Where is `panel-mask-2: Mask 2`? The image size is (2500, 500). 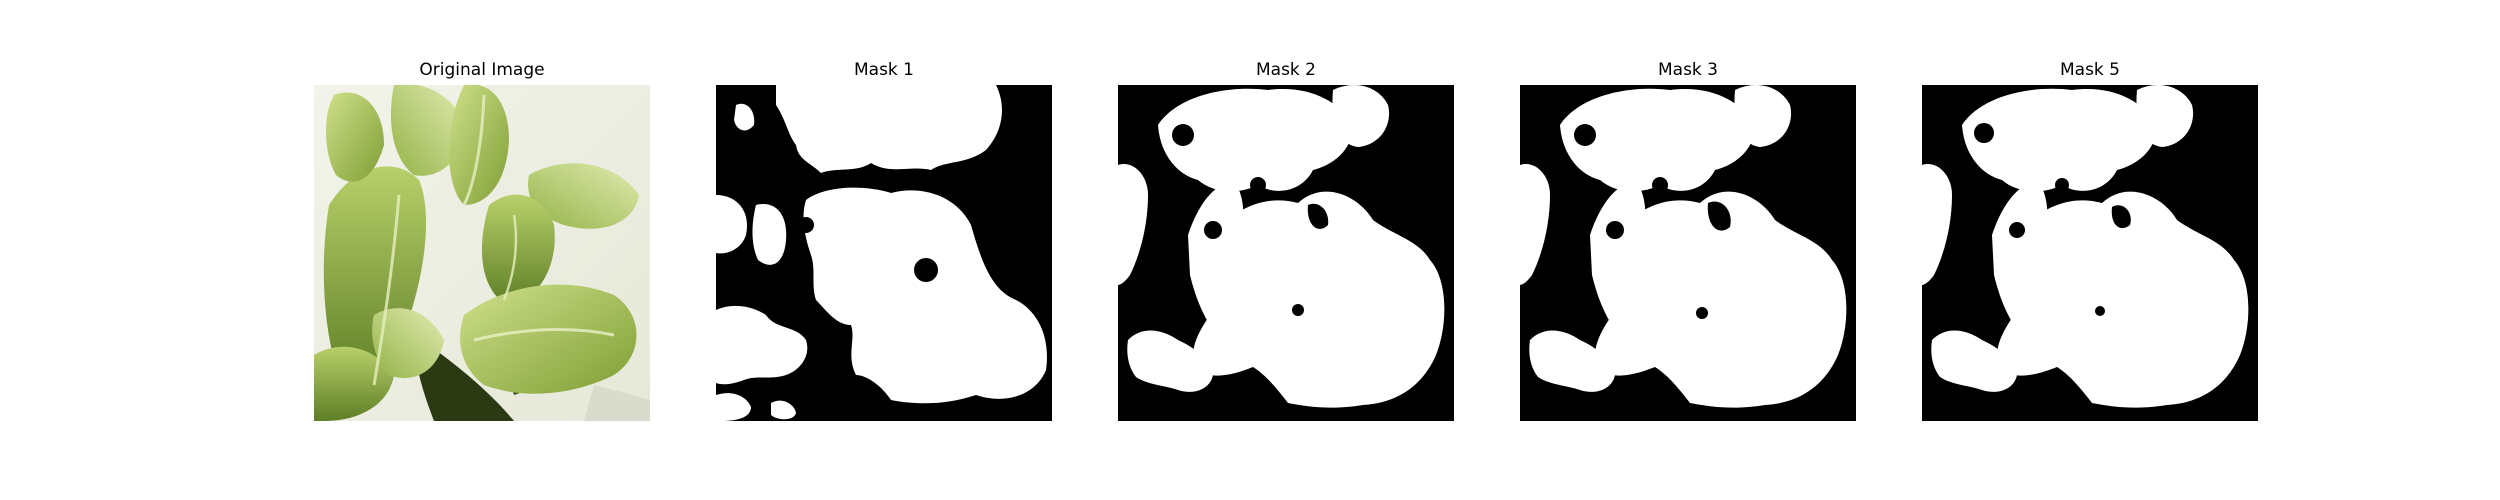
panel-mask-2: Mask 2 is located at coordinates (1286, 250).